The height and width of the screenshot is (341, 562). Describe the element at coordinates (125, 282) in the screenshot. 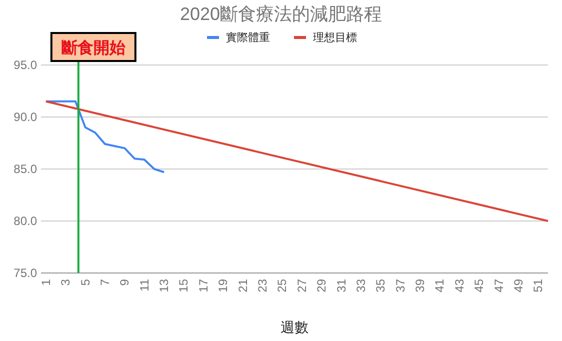

I see `x-tick-label: 9` at that location.